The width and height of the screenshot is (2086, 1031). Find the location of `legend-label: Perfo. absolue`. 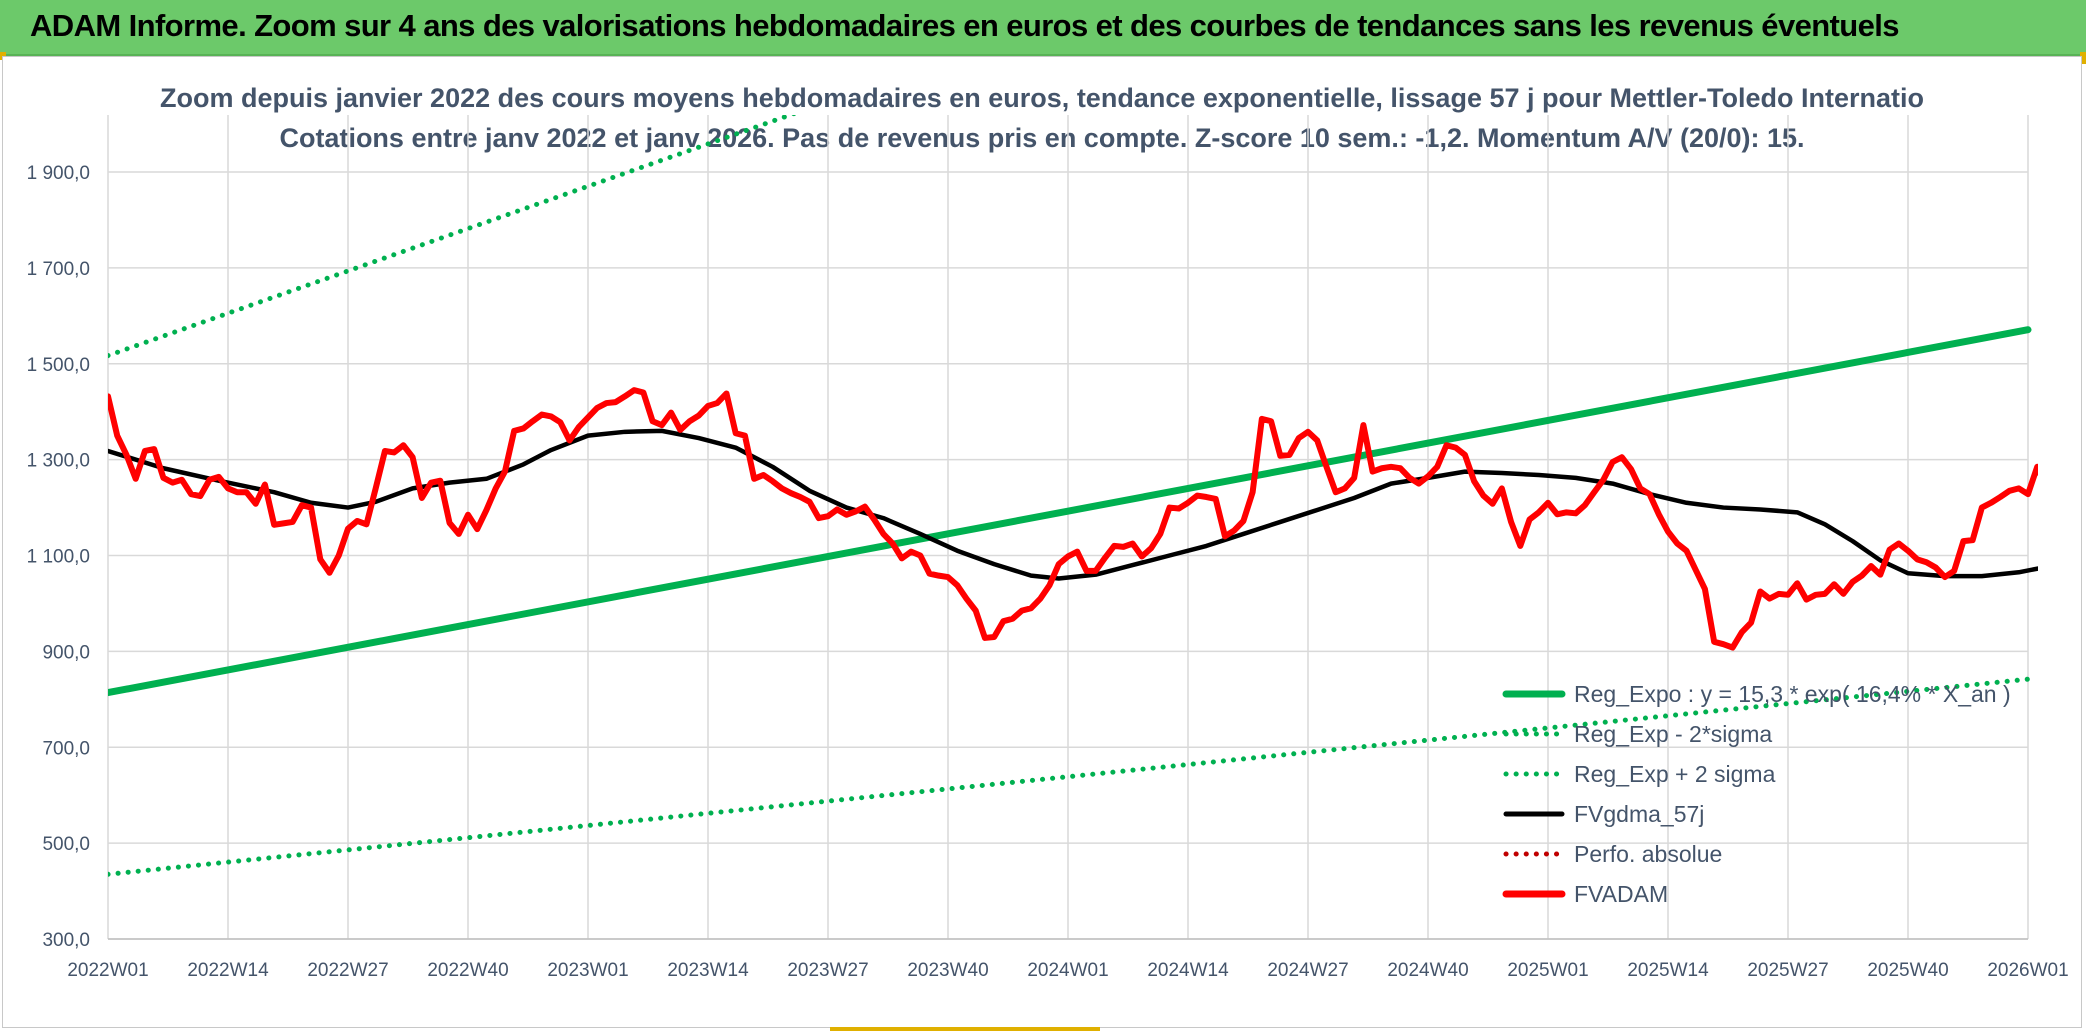

legend-label: Perfo. absolue is located at coordinates (1648, 854).